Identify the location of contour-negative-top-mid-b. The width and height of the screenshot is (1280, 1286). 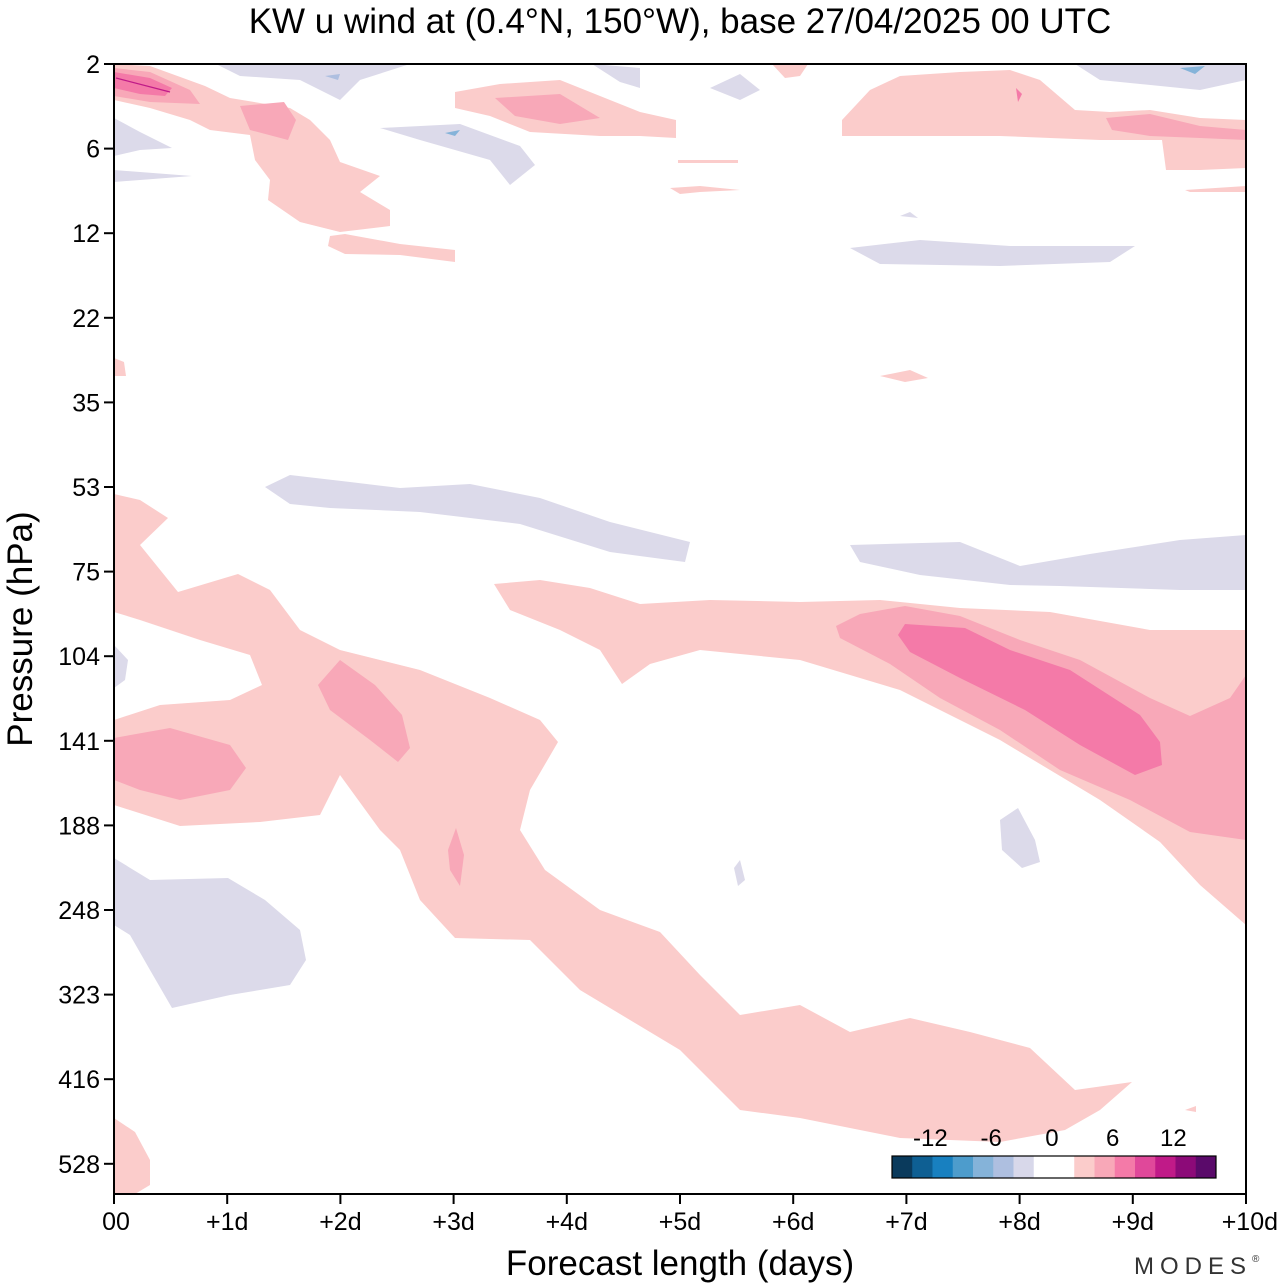
(735, 87).